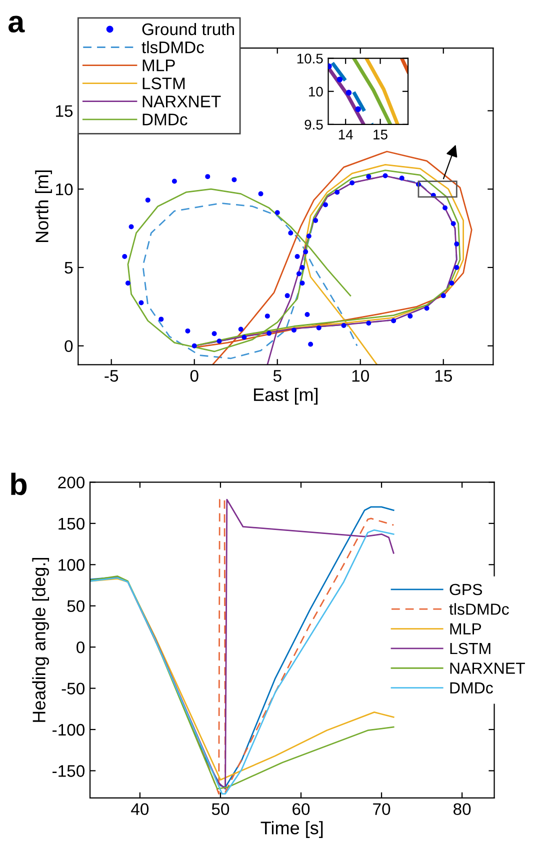  What do you see at coordinates (43, 206) in the screenshot?
I see `y-axis-title: North [m]` at bounding box center [43, 206].